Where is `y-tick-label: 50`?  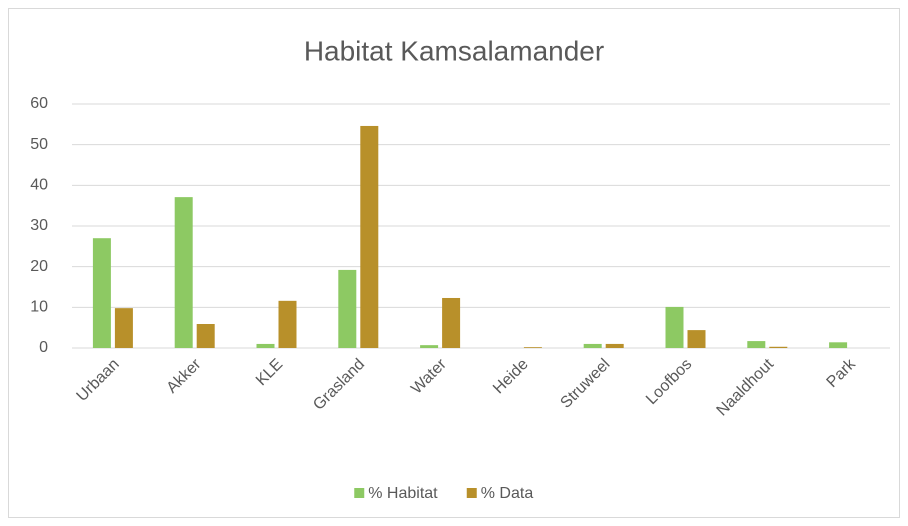
y-tick-label: 50 is located at coordinates (39, 144).